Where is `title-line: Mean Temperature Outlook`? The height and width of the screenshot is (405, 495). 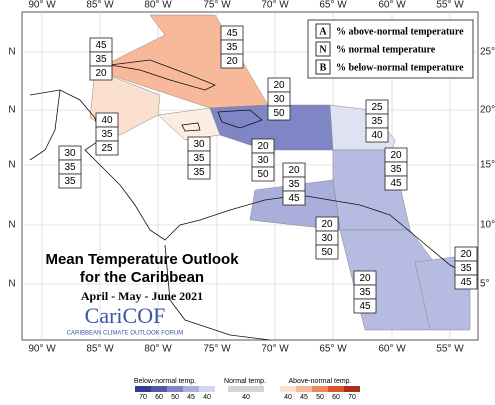
title-line: Mean Temperature Outlook is located at coordinates (142, 259).